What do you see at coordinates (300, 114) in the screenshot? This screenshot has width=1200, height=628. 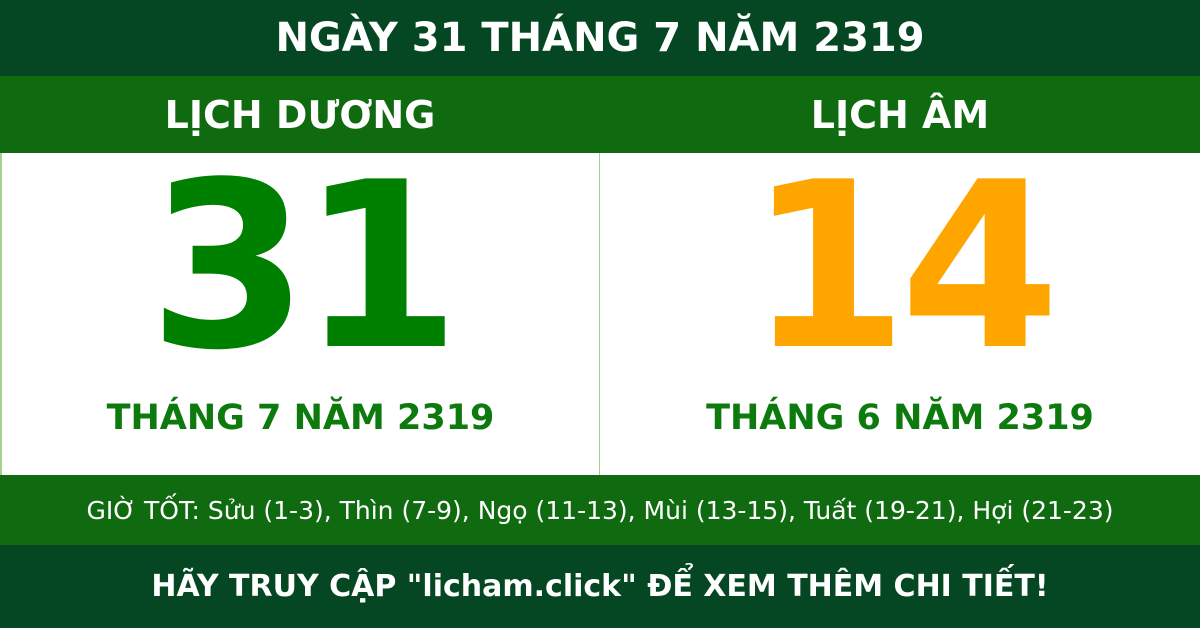 I see `solar-heading: LỊCH DƯƠNG` at bounding box center [300, 114].